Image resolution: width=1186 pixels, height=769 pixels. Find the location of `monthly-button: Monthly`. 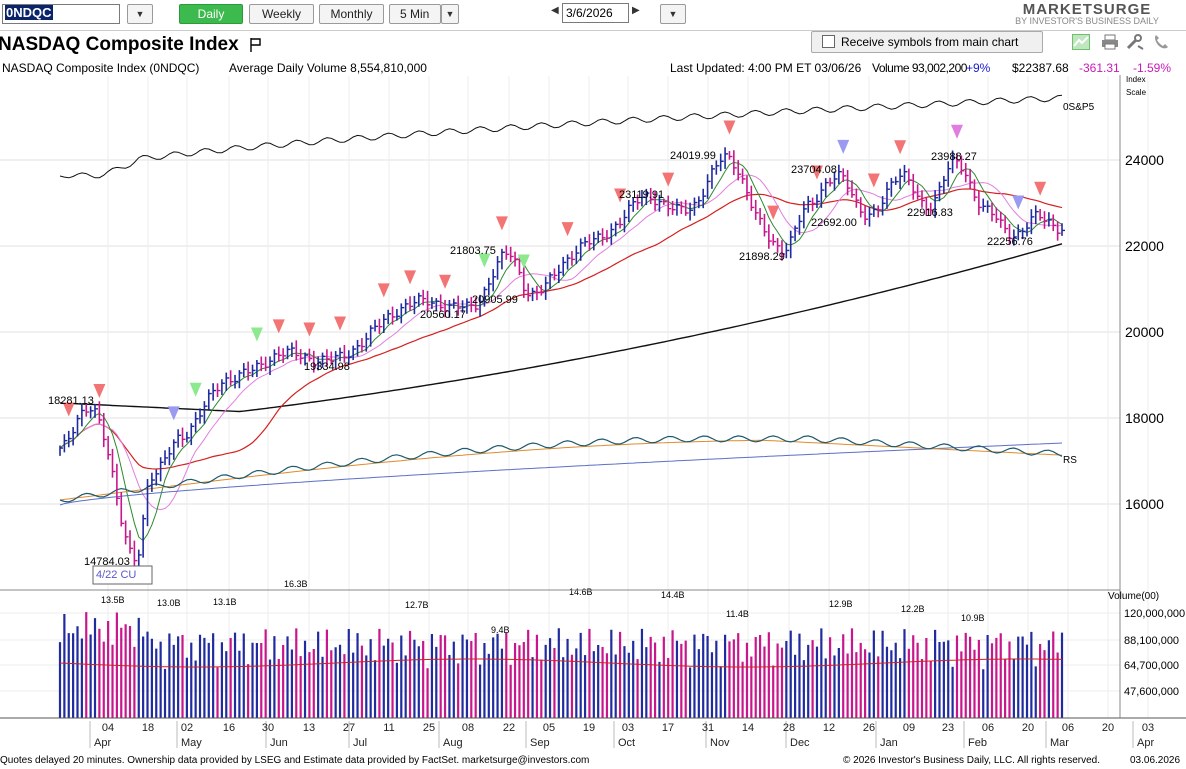

monthly-button: Monthly is located at coordinates (351, 14).